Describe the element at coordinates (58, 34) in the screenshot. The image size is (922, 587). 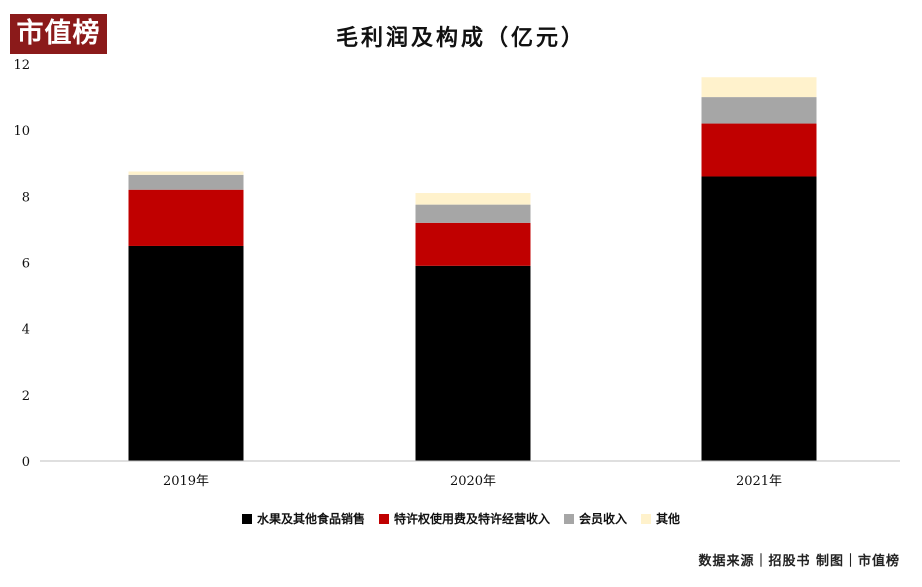
I see `brand-logo: 市值榜` at that location.